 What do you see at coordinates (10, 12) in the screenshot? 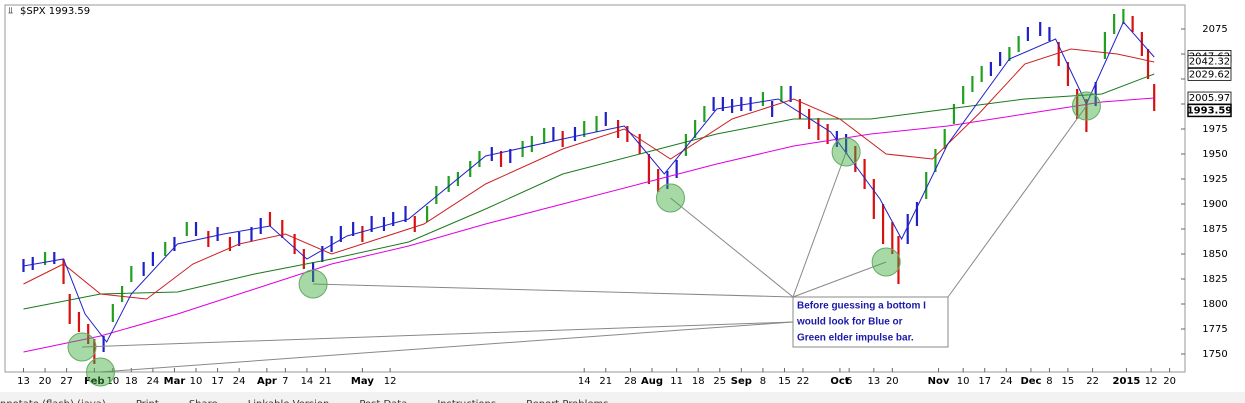
I see `title-icon: ⫫` at bounding box center [10, 12].